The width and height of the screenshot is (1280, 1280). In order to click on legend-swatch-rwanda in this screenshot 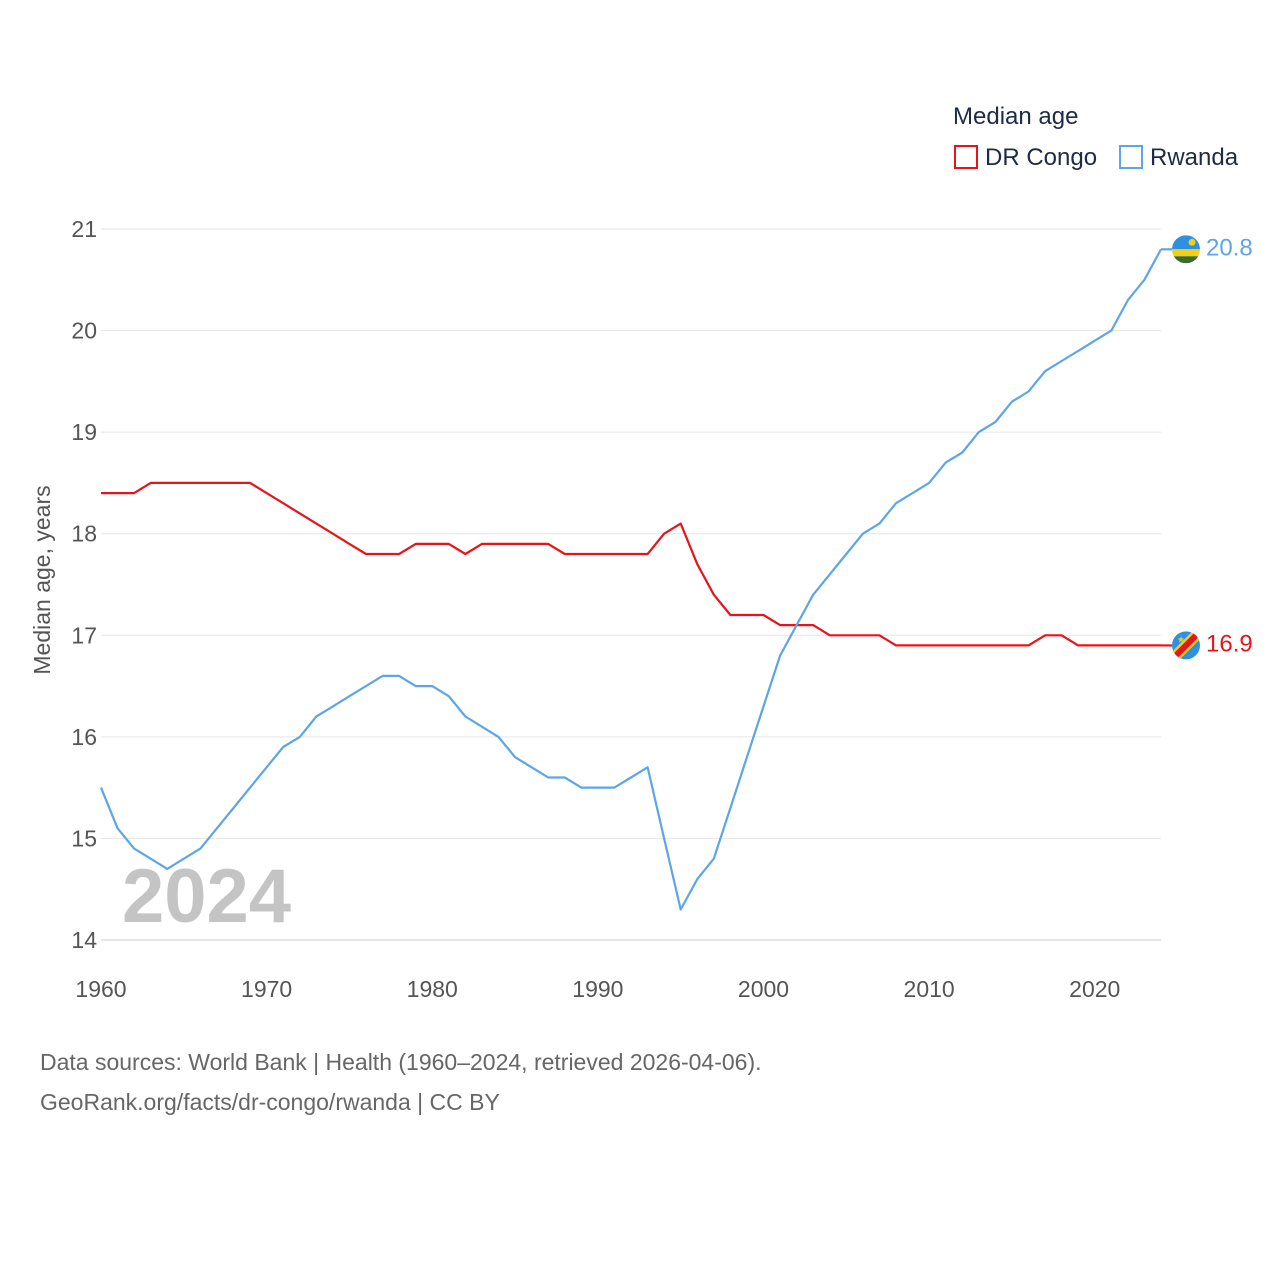, I will do `click(1131, 157)`.